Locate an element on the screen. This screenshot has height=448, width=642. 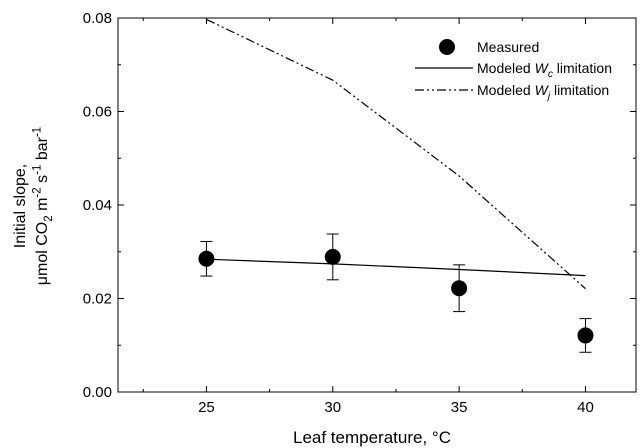
x-axis-label: Leaf temperature, °C is located at coordinates (372, 437).